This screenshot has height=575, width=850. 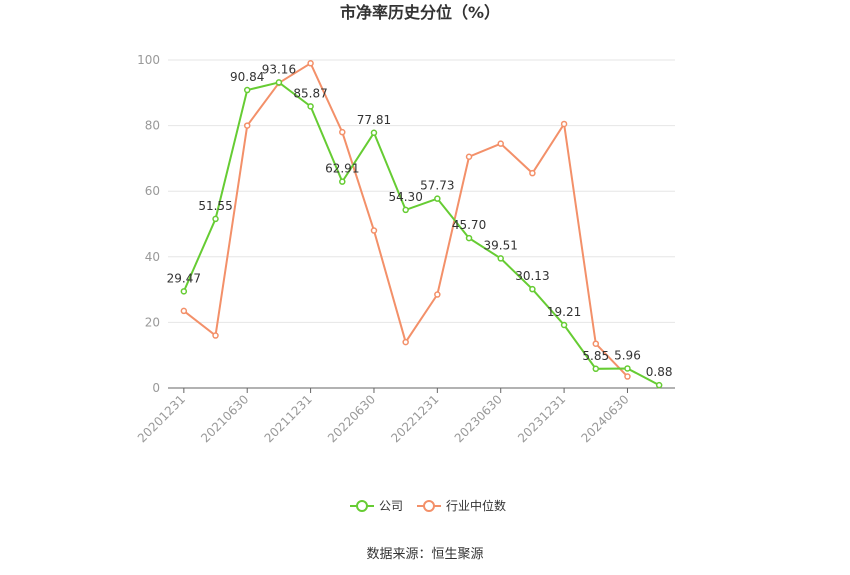 I want to click on data-label: 85.87, so click(x=310, y=93).